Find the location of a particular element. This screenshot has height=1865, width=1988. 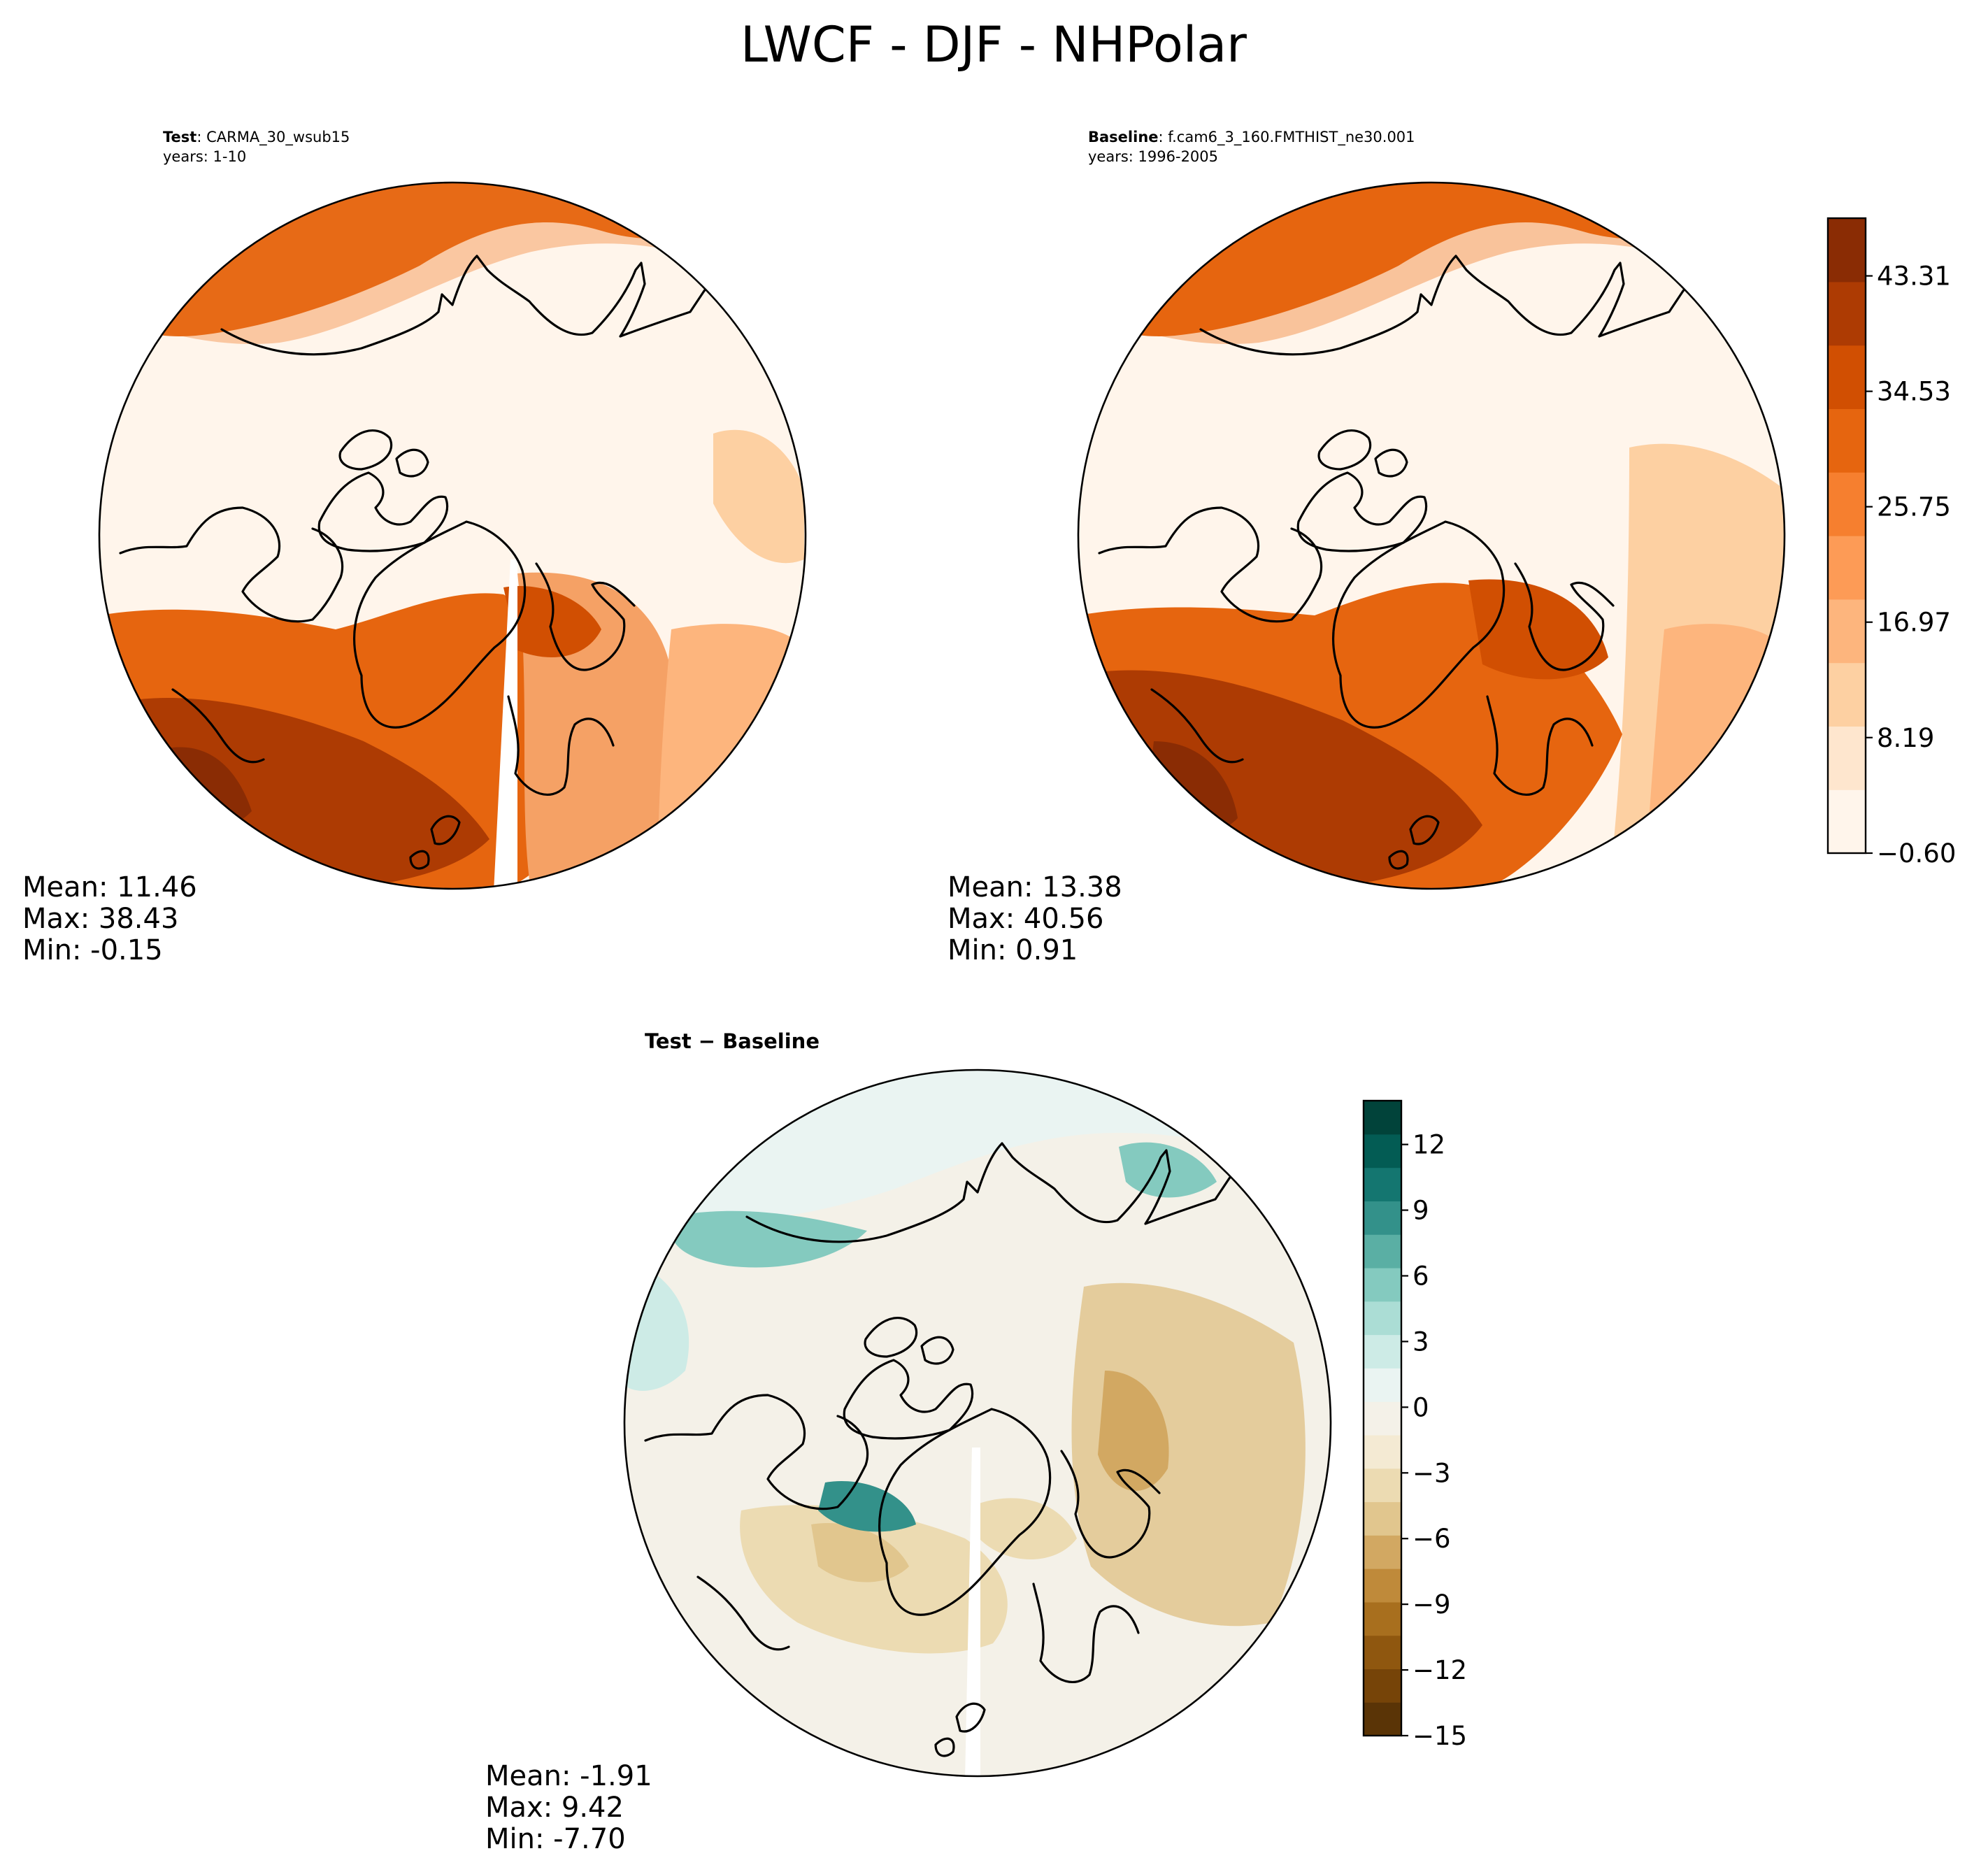

baseline-max: Max: 40.56 is located at coordinates (1025, 919).